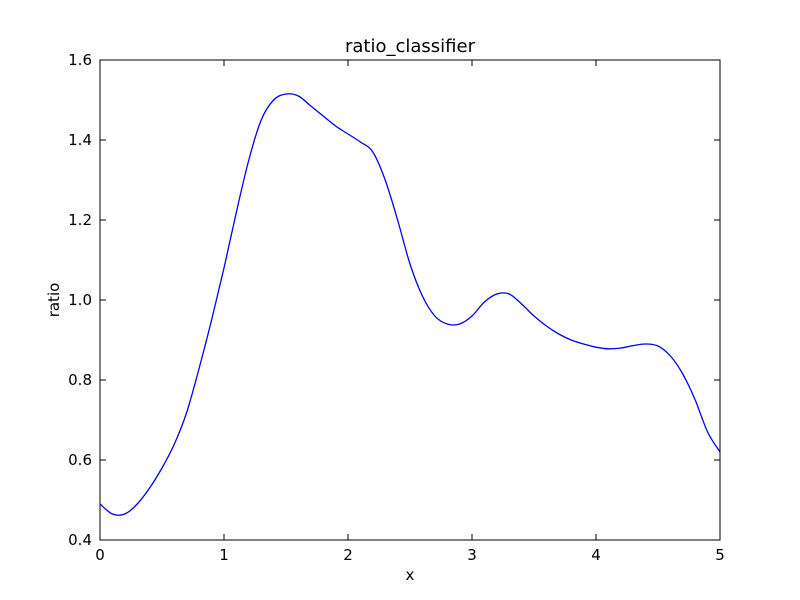 Image resolution: width=800 pixels, height=600 pixels. Describe the element at coordinates (80, 540) in the screenshot. I see `y-tick-label: 0.4` at that location.